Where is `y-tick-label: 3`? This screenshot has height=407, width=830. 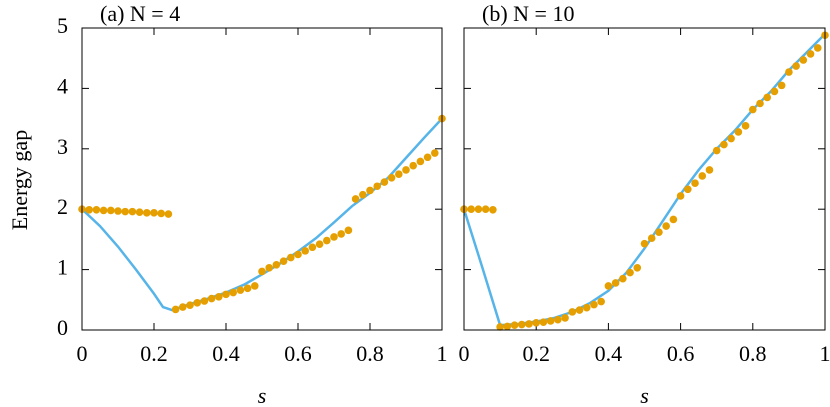 y-tick-label: 3 is located at coordinates (62, 146).